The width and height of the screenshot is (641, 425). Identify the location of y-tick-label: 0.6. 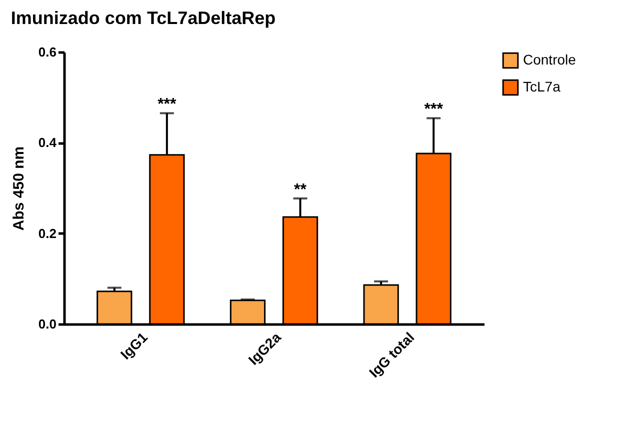
(47, 52).